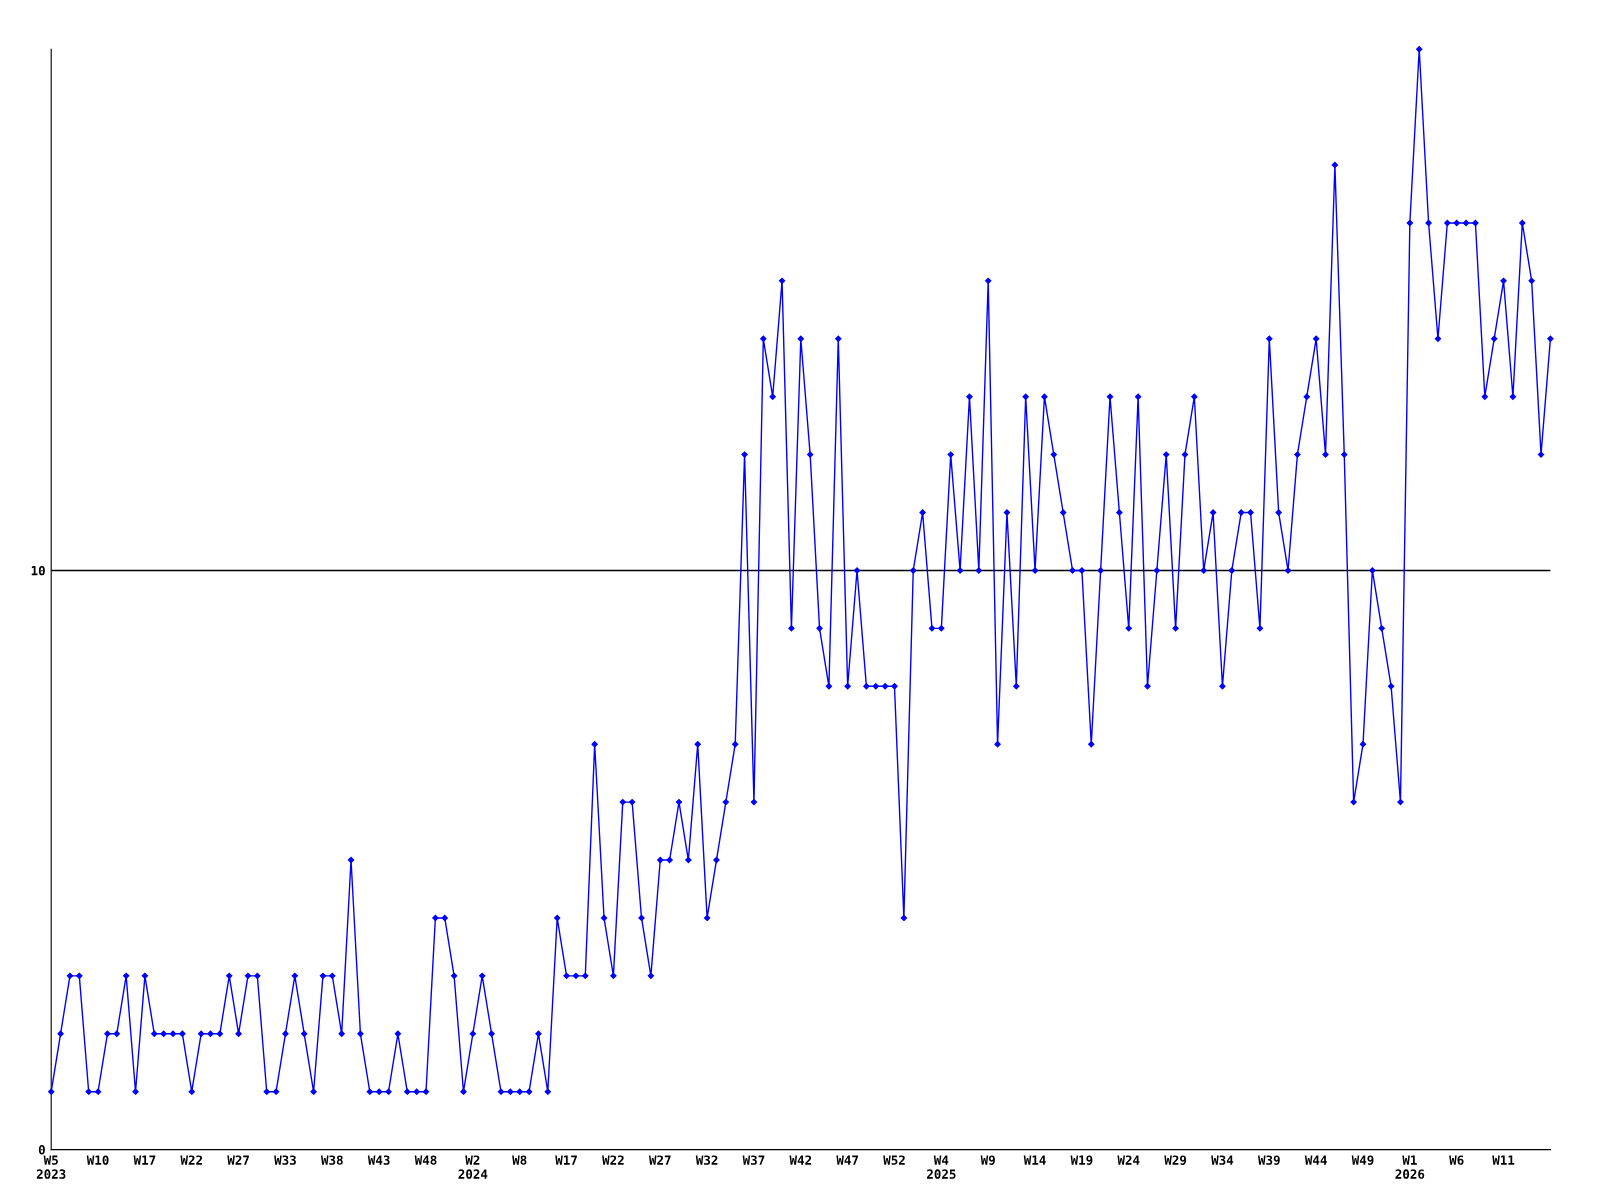  What do you see at coordinates (1362, 1160) in the screenshot?
I see `x-tick-label: W49` at bounding box center [1362, 1160].